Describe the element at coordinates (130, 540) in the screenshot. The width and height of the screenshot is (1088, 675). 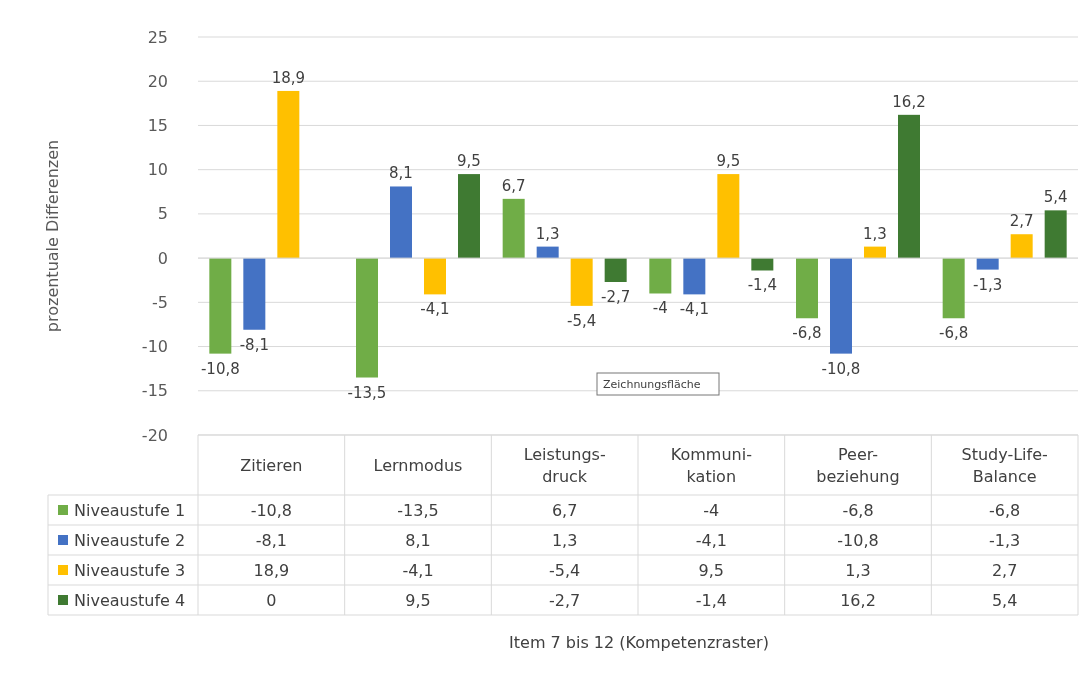
I see `legend-label: Niveaustufe 2` at that location.